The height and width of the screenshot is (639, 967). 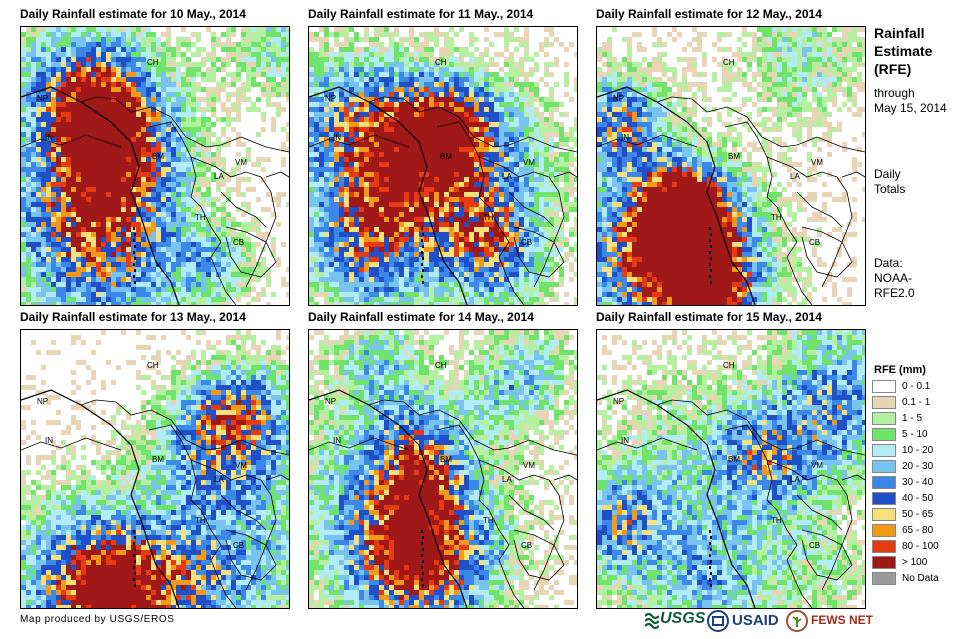 What do you see at coordinates (918, 530) in the screenshot?
I see `legend-label: 65 - 80` at bounding box center [918, 530].